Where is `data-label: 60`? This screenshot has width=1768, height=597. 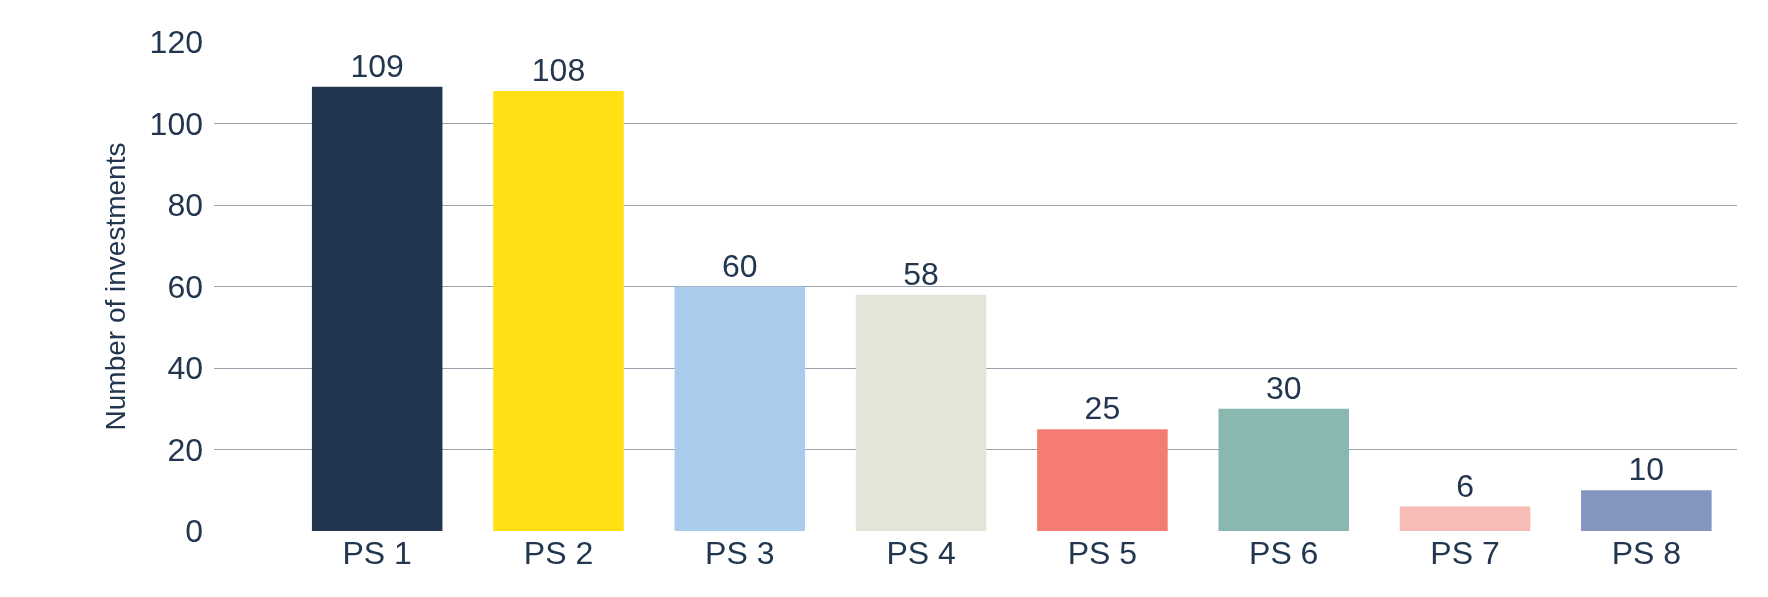 data-label: 60 is located at coordinates (740, 265).